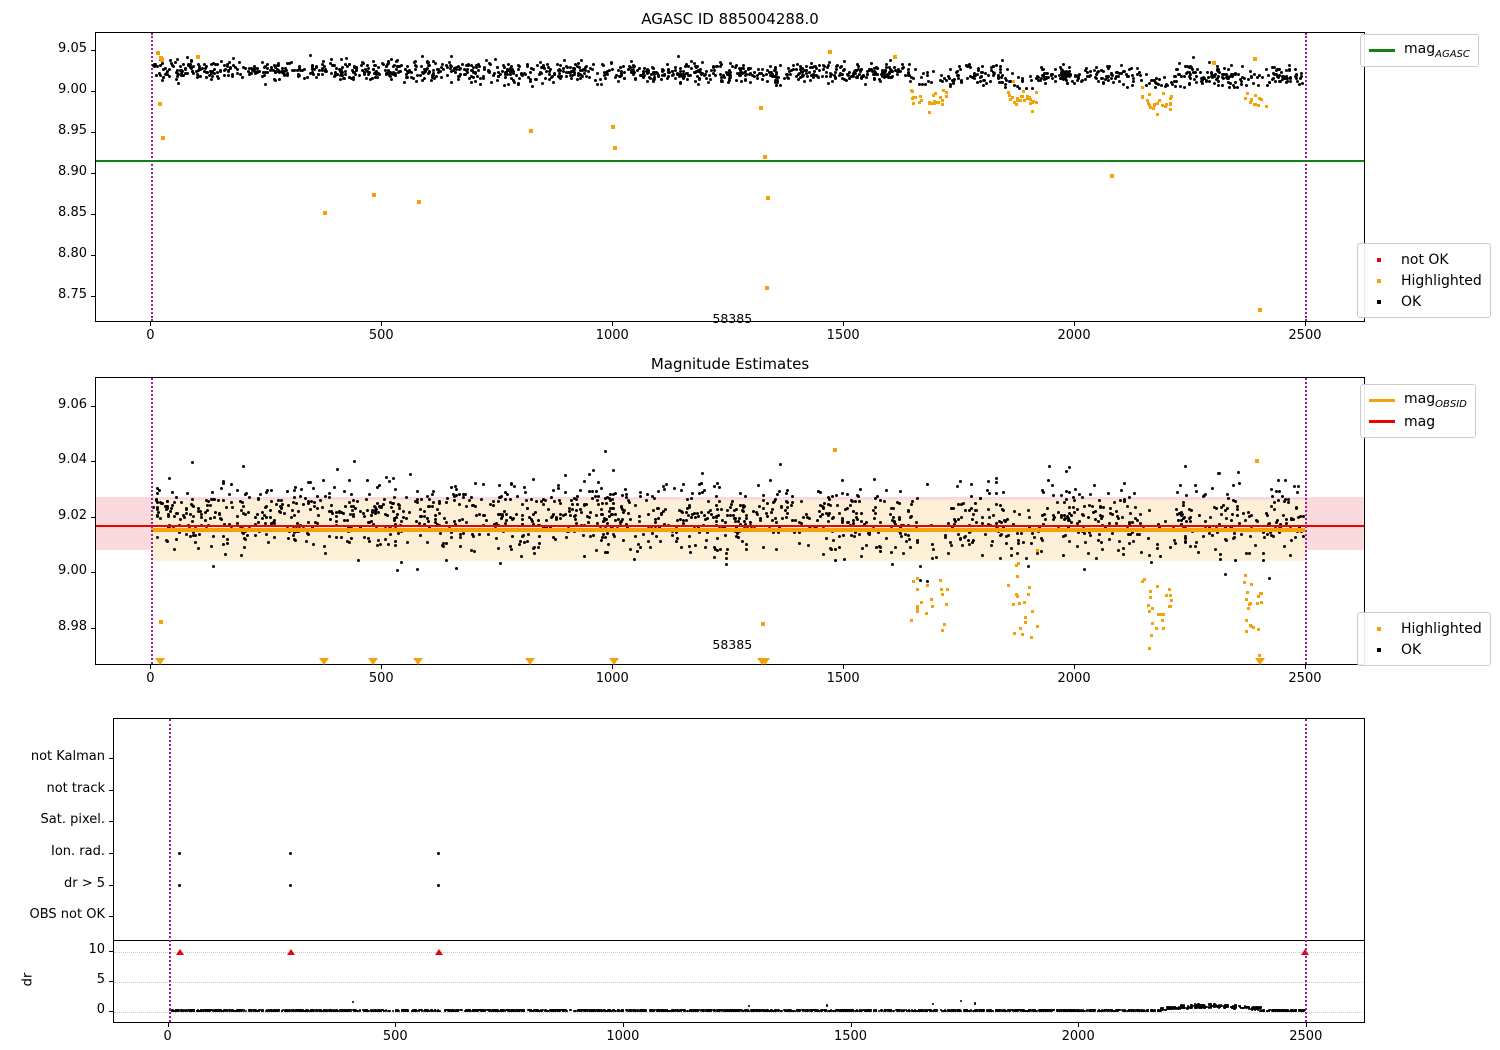 The image size is (1500, 1050). What do you see at coordinates (72, 49) in the screenshot?
I see `panel1-ytick-label: 9.05` at bounding box center [72, 49].